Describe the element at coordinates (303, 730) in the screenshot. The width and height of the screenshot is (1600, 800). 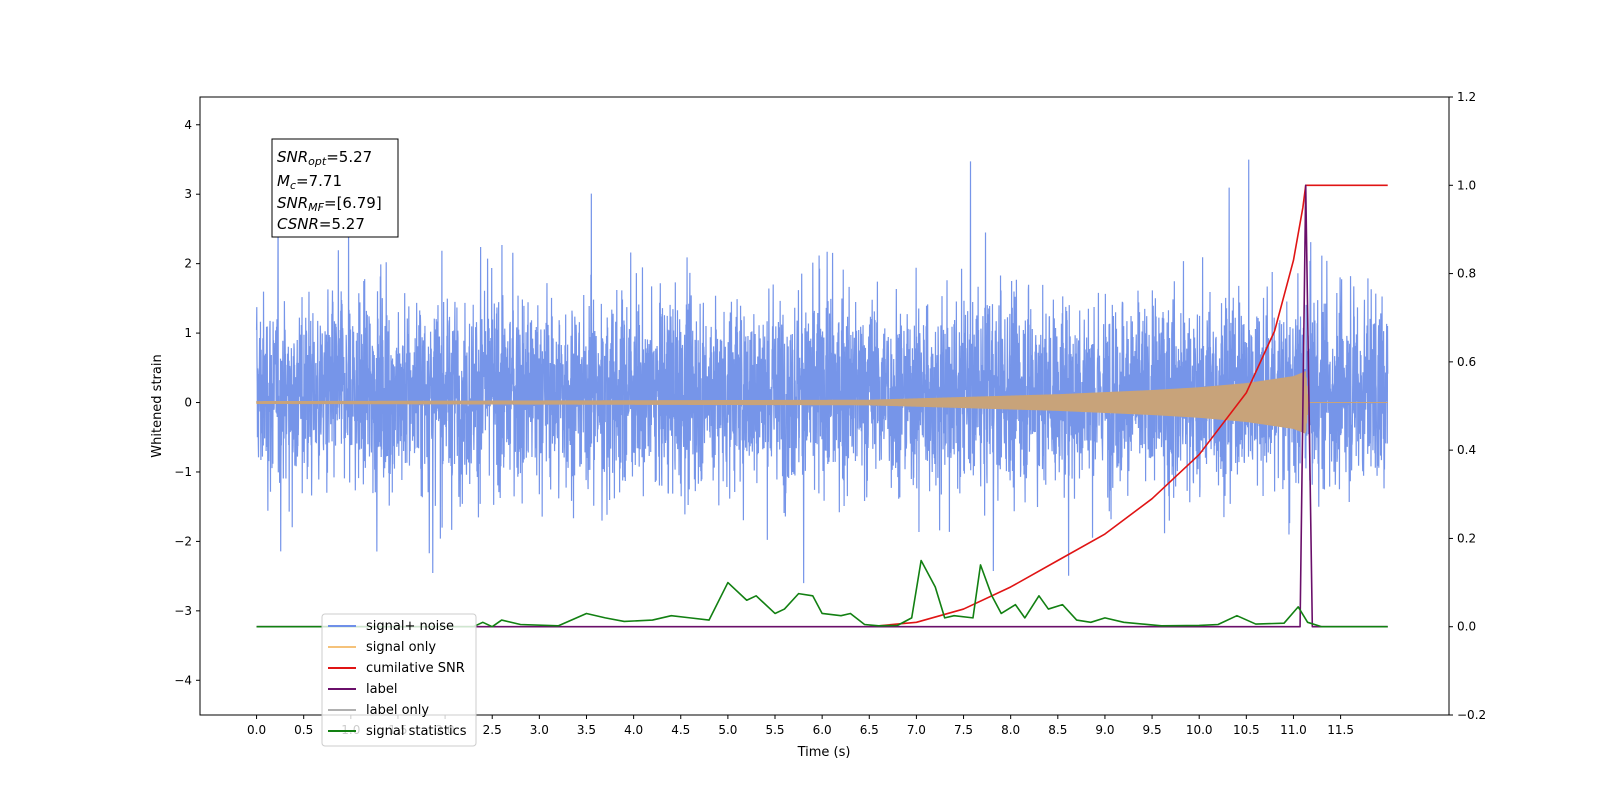
I see `x-tick-label: 0.5` at that location.